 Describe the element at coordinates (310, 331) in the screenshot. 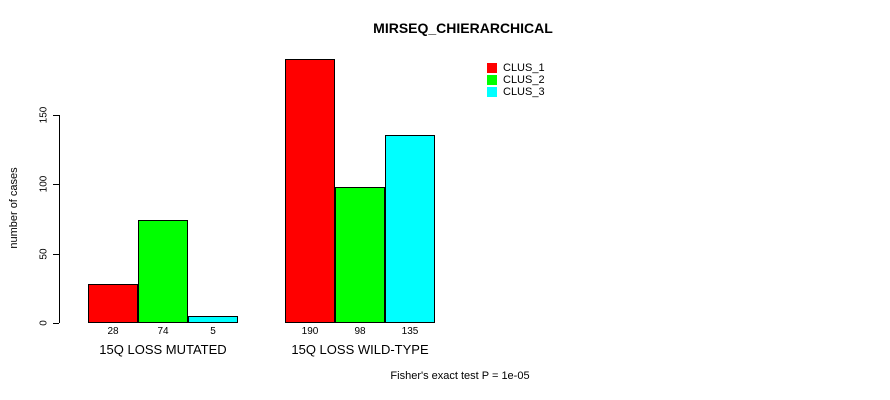

I see `bar-value-label: 190` at that location.